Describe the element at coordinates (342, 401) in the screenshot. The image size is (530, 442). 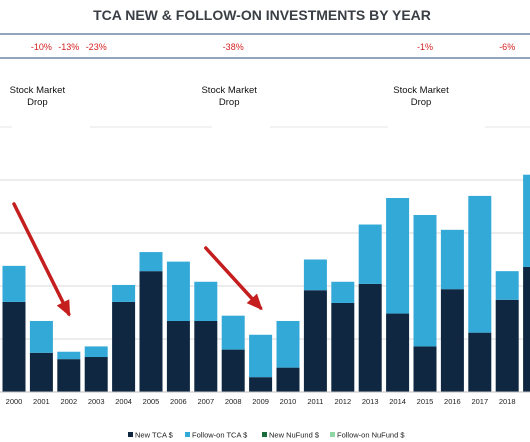
I see `x-tick-label: 2012` at that location.